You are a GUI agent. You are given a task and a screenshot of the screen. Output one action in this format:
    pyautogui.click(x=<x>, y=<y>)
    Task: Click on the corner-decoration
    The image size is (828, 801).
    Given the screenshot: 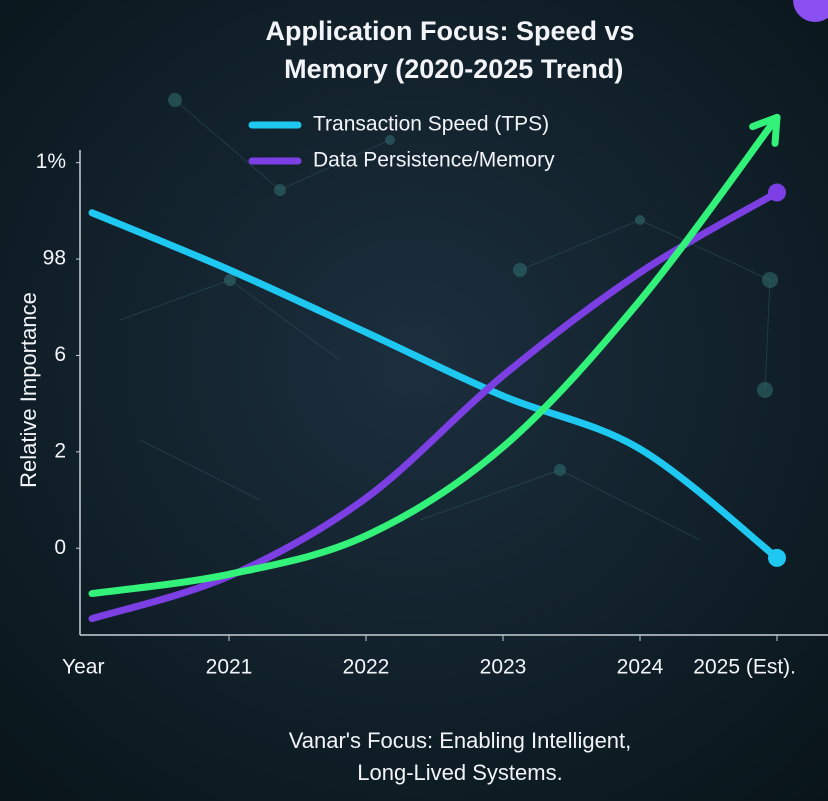 What is the action you would take?
    pyautogui.click(x=810, y=11)
    